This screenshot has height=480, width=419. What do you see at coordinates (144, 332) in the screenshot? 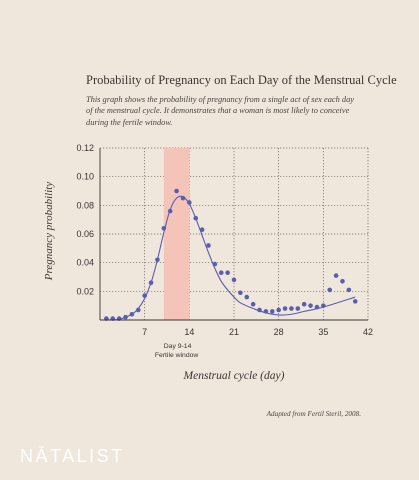
I see `x-tick-label: 7` at bounding box center [144, 332].